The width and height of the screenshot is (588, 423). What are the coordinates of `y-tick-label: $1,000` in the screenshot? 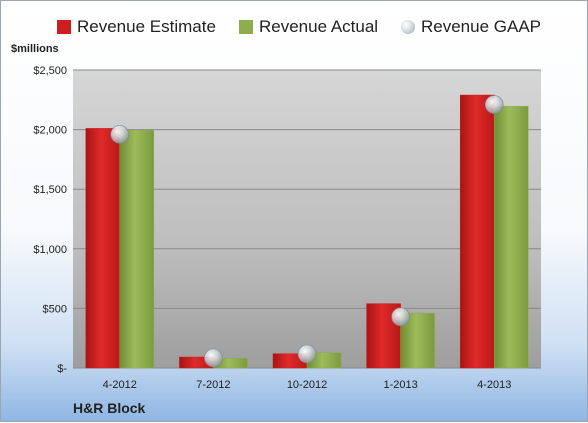 It's located at (50, 250).